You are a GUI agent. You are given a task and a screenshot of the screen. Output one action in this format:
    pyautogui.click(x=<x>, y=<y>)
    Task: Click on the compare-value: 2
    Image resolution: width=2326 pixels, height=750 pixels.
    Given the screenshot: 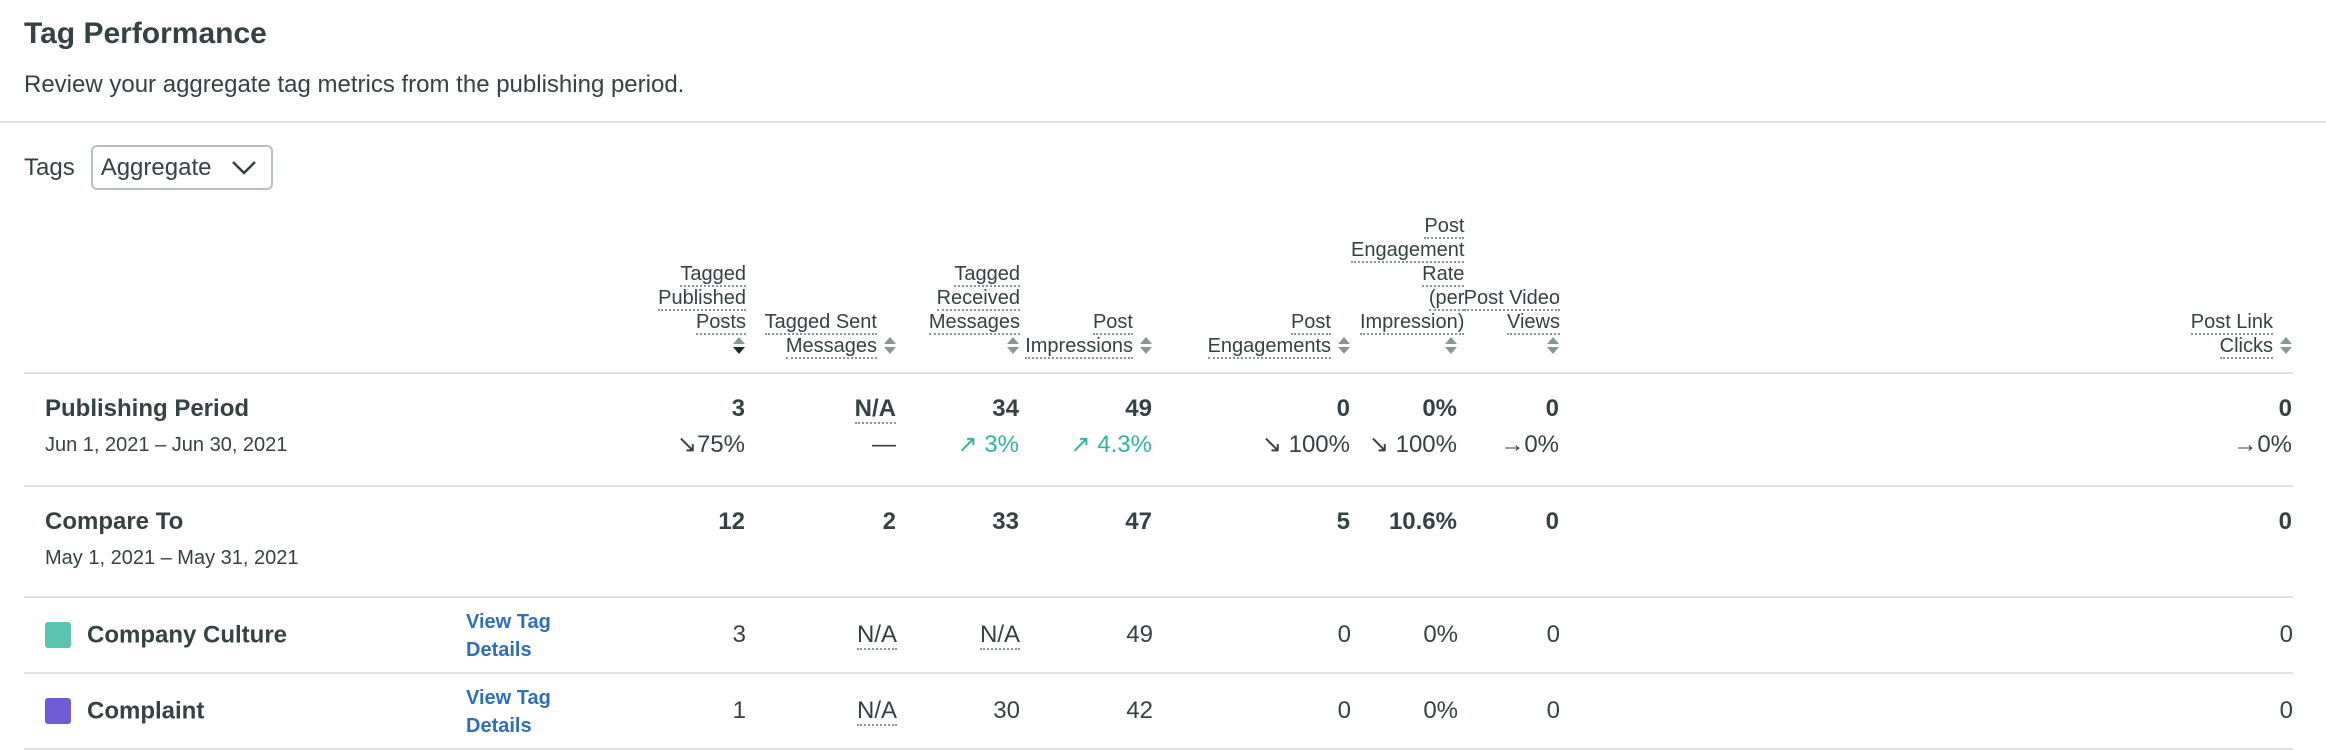 What is the action you would take?
    pyautogui.click(x=889, y=521)
    